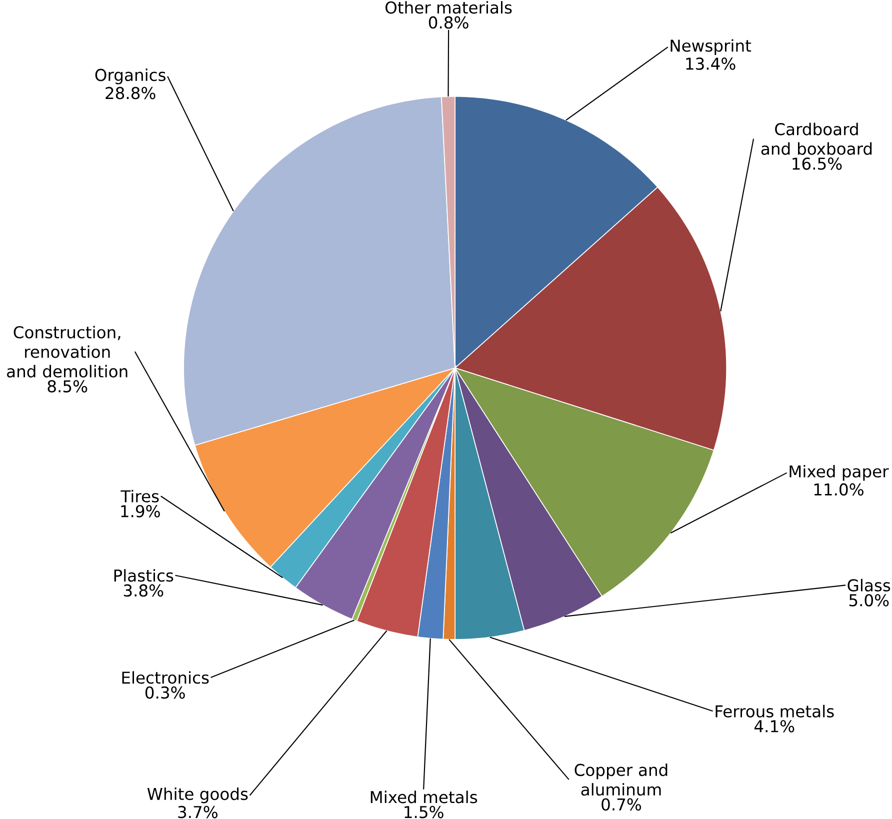  Describe the element at coordinates (139, 496) in the screenshot. I see `slice-label: Tires` at that location.